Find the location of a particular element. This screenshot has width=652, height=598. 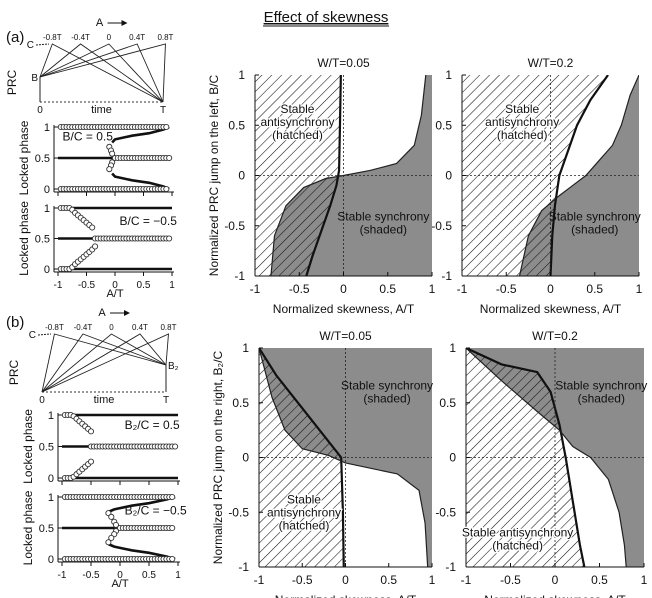

peak-label: 0.8T is located at coordinates (165, 37).